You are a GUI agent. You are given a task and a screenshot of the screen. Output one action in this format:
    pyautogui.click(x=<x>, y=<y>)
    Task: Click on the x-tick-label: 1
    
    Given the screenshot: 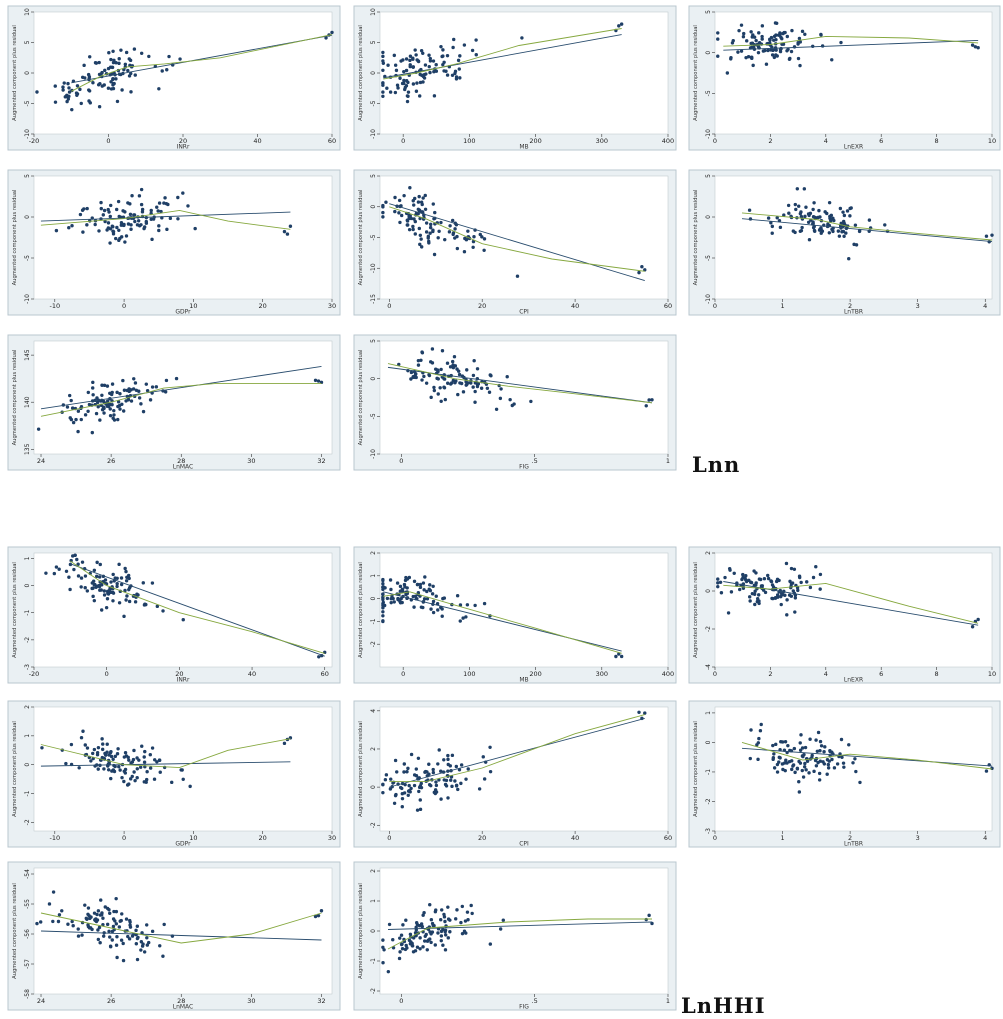 What is the action you would take?
    pyautogui.click(x=668, y=1001)
    